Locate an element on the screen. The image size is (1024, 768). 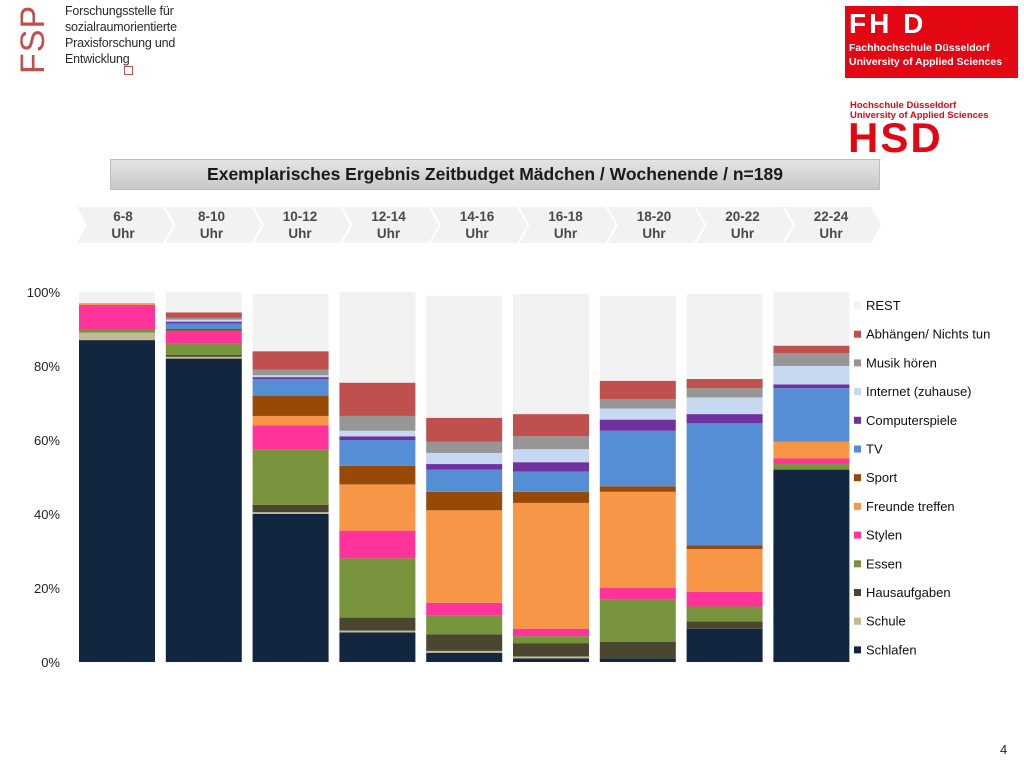
fhd-line-2: University of Applied Sciences is located at coordinates (926, 62).